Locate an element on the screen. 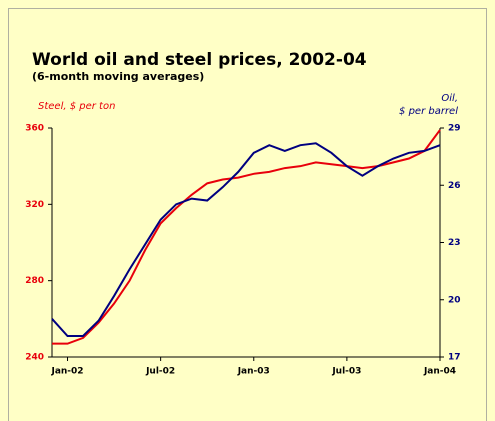  y2-tick-label: 26 is located at coordinates (454, 186).